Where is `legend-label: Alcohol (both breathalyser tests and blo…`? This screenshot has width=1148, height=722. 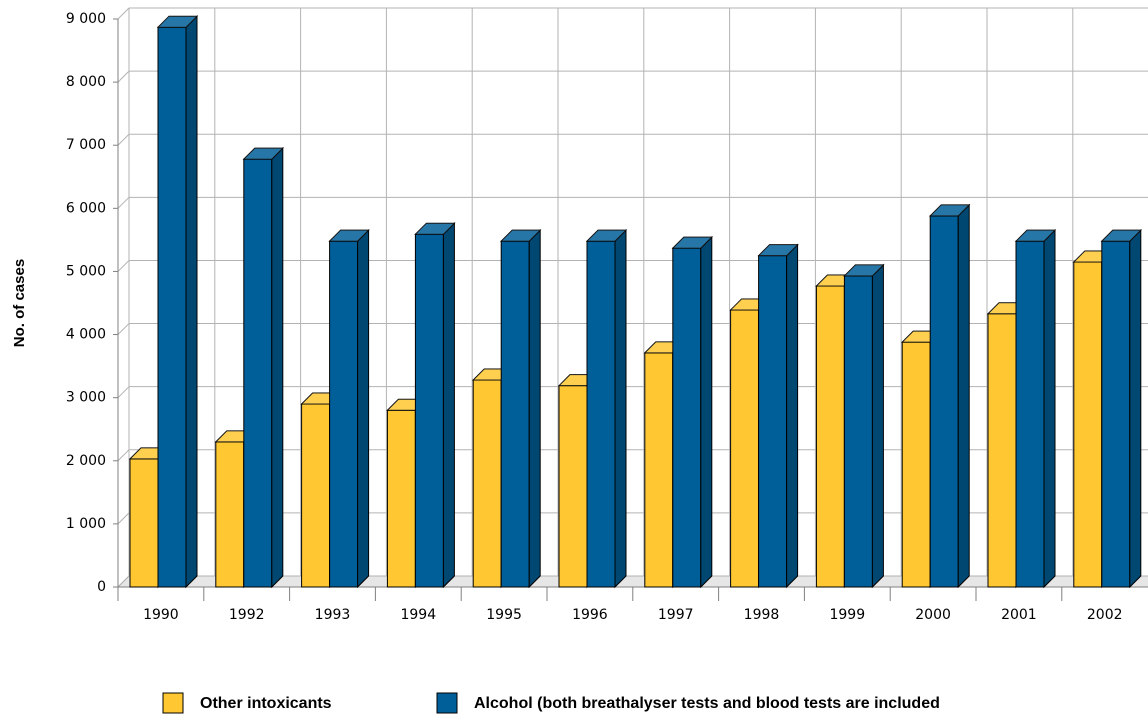
legend-label: Alcohol (both breathalyser tests and blo… is located at coordinates (707, 703).